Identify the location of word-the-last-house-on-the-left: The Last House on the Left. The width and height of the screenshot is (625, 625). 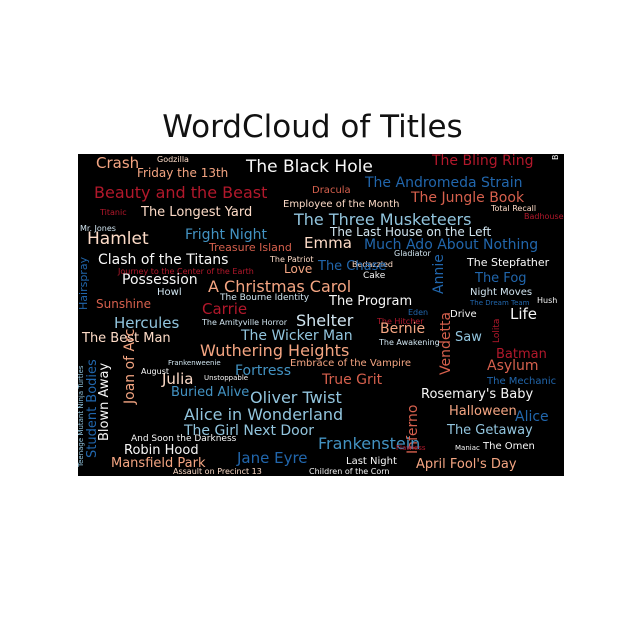
(411, 232).